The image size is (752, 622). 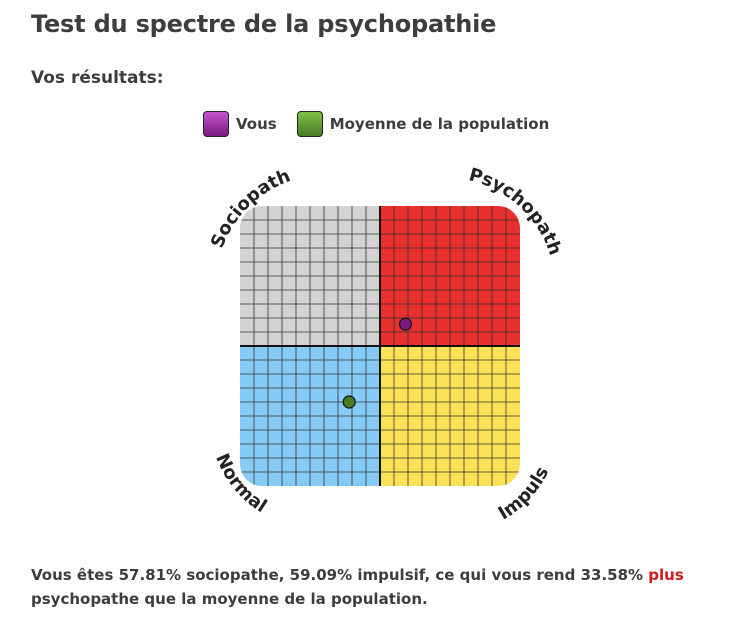 I want to click on legend-item-average: Moyenne de la population, so click(x=423, y=124).